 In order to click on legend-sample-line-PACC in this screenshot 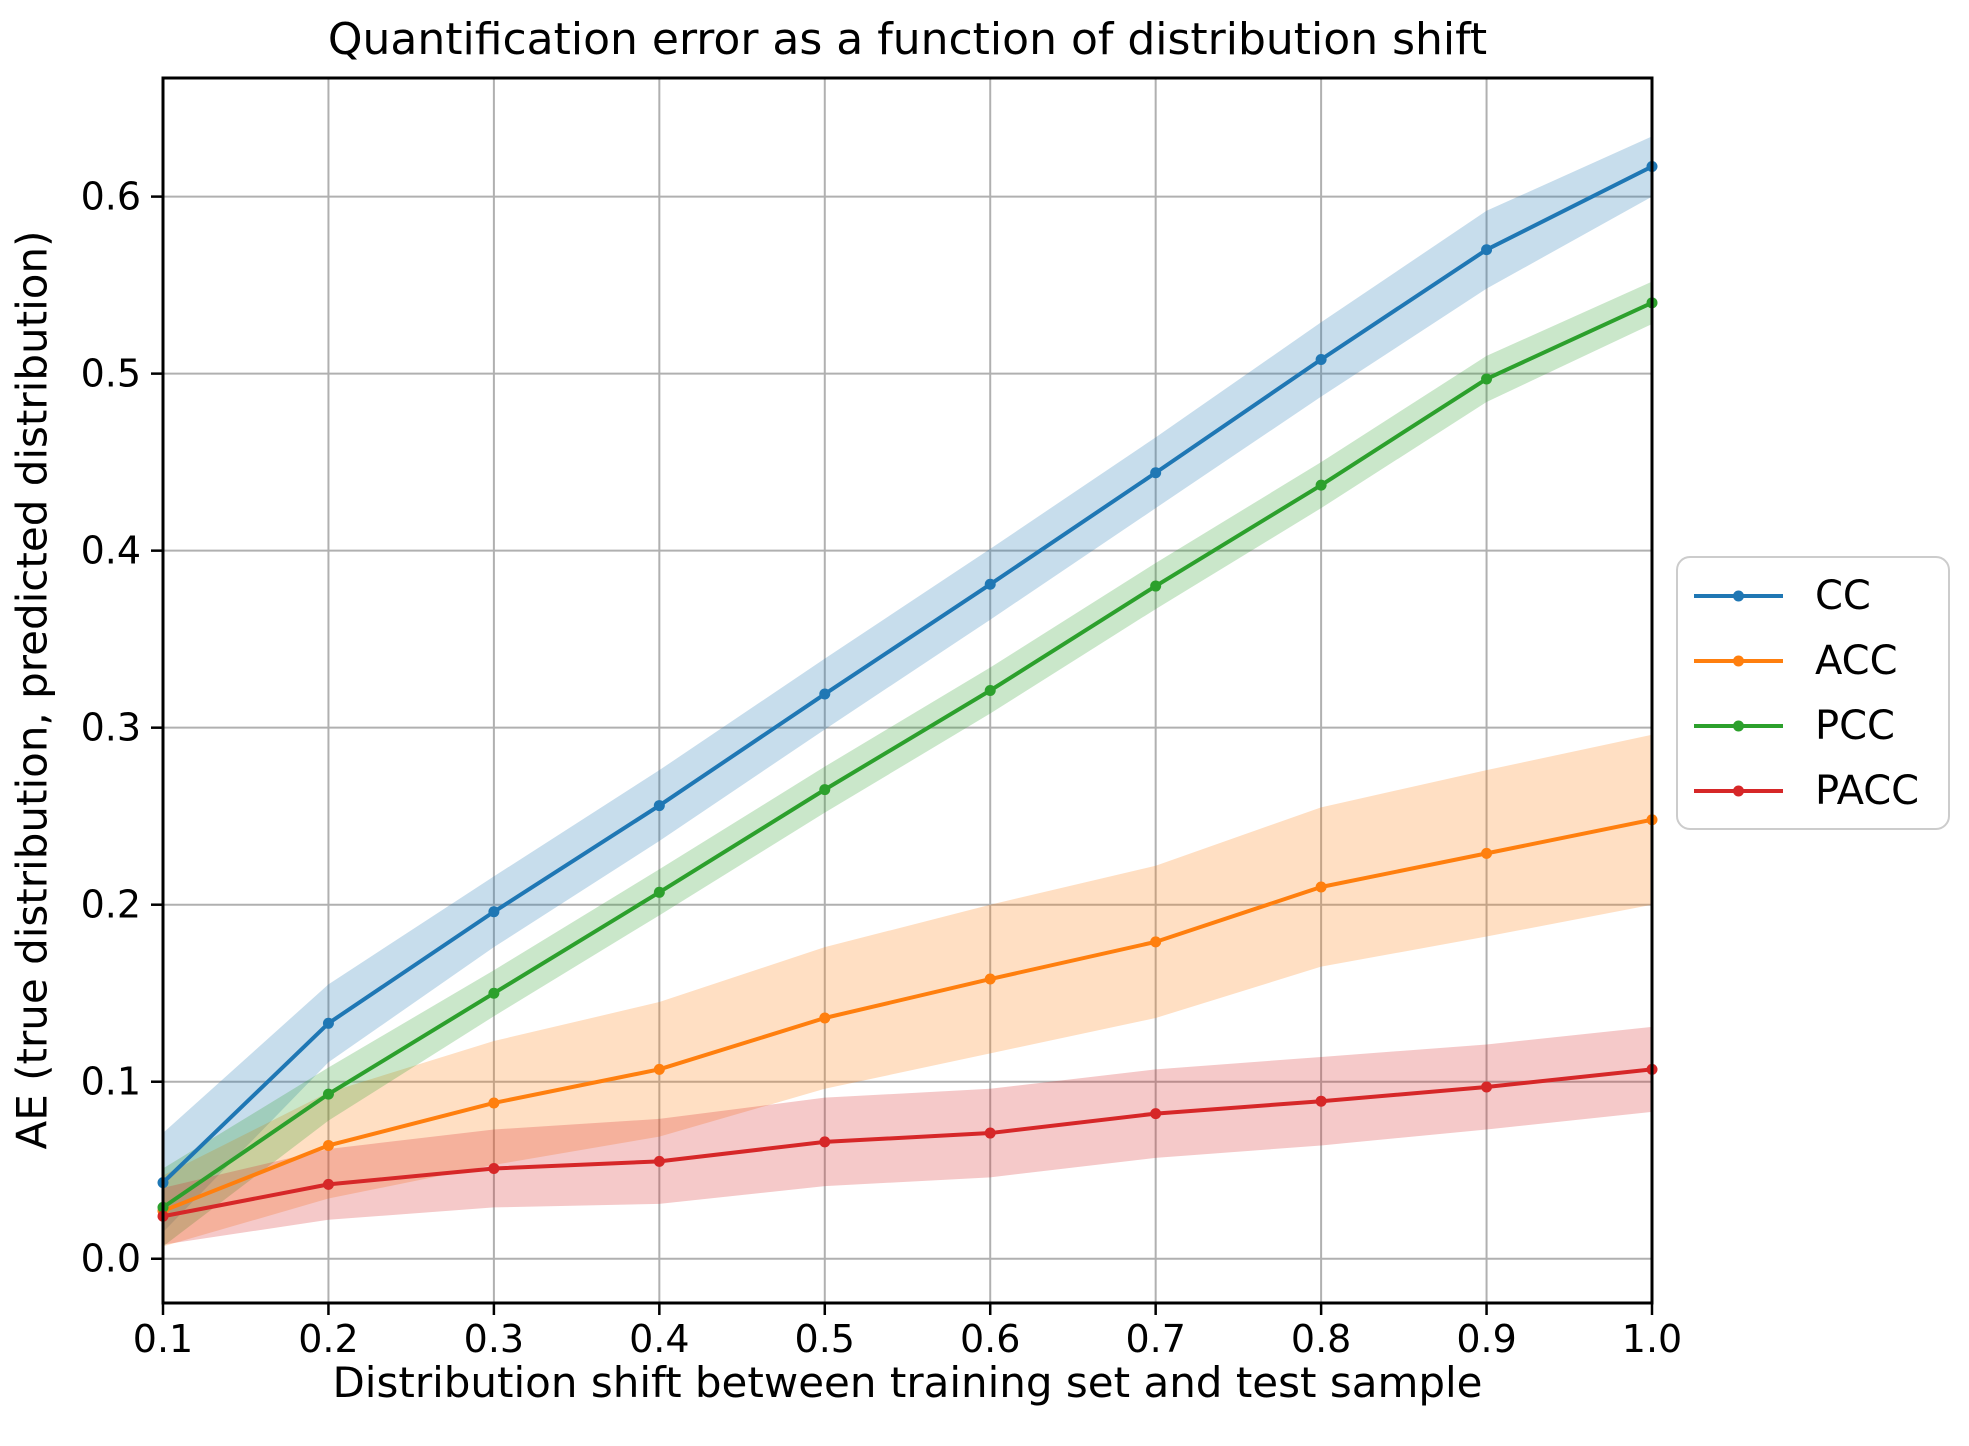, I will do `click(1738, 790)`.